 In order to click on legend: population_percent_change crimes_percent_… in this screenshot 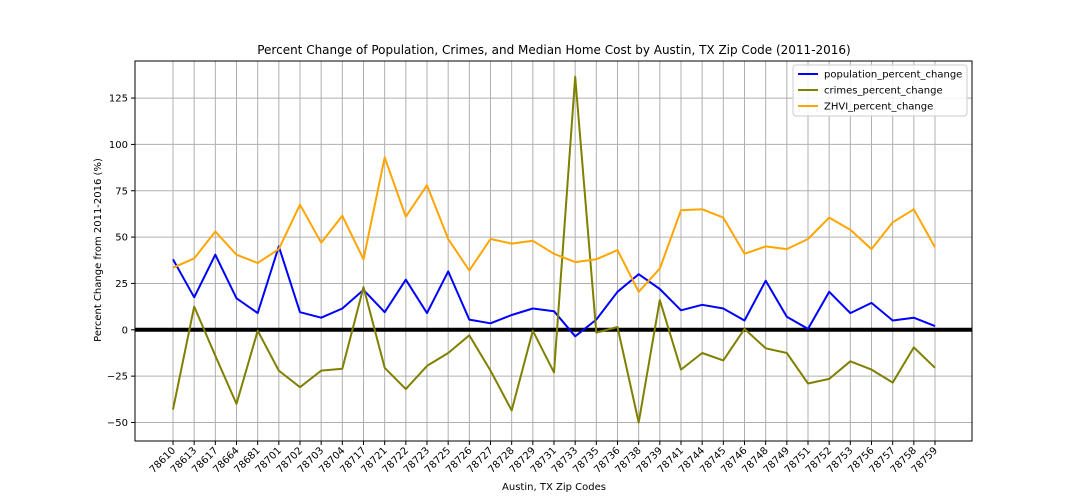, I will do `click(880, 90)`.